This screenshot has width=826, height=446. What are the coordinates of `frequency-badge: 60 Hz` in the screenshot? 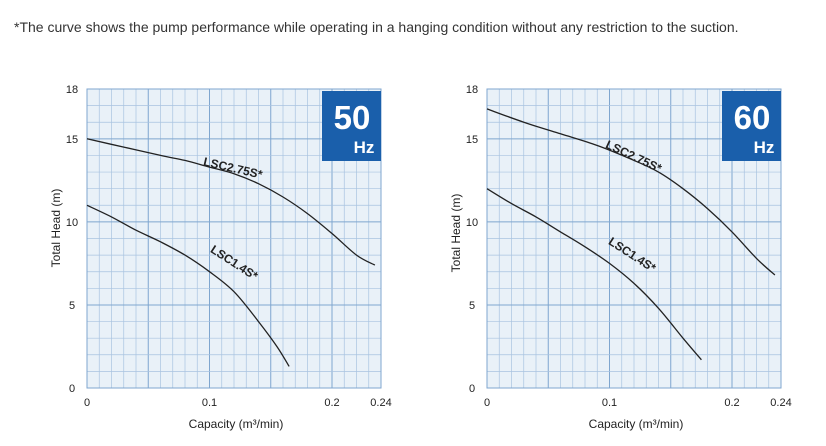 It's located at (751, 126).